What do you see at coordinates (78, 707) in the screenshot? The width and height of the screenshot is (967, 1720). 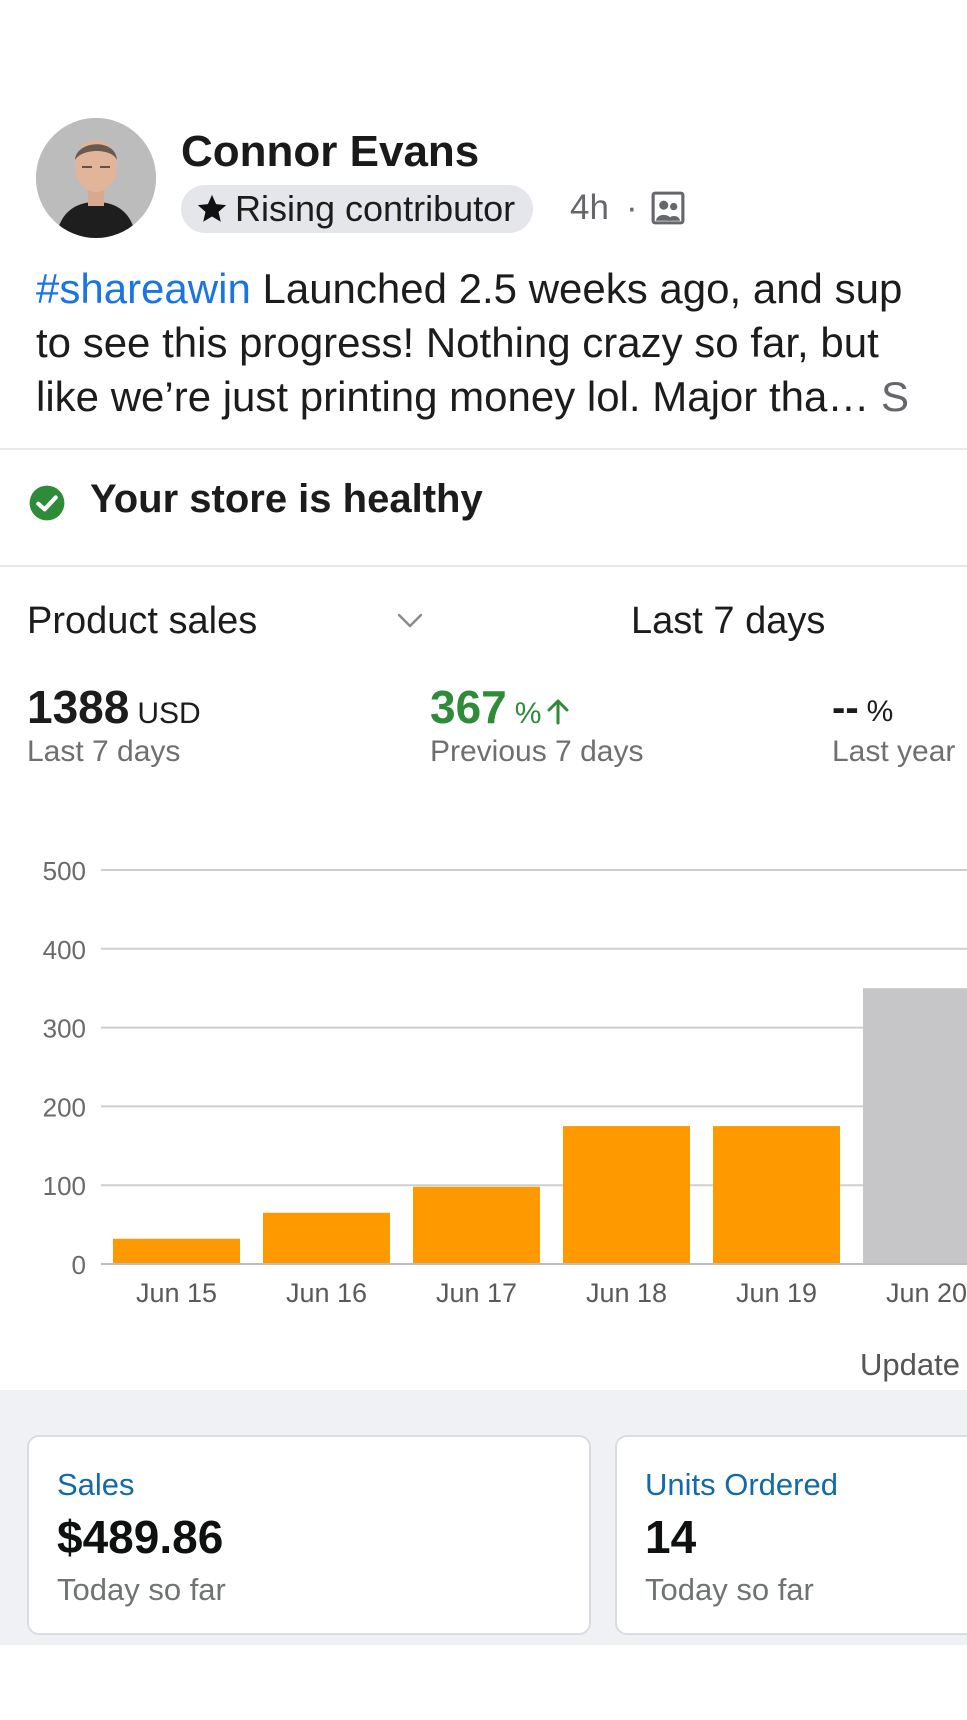 I see `stat-number: 1388` at bounding box center [78, 707].